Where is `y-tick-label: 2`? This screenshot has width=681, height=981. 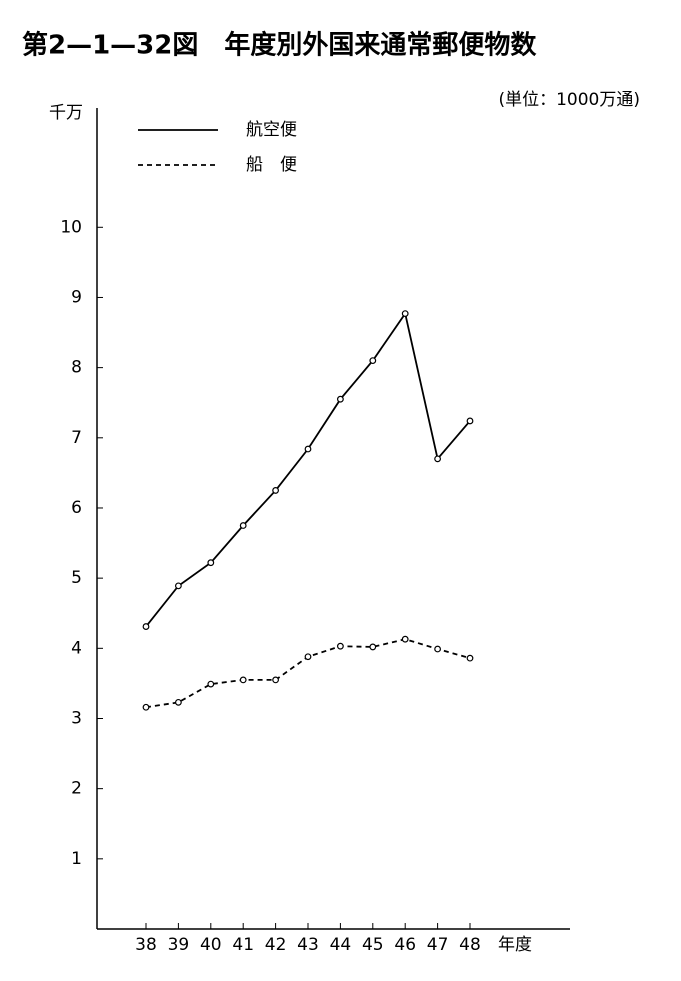 y-tick-label: 2 is located at coordinates (76, 789).